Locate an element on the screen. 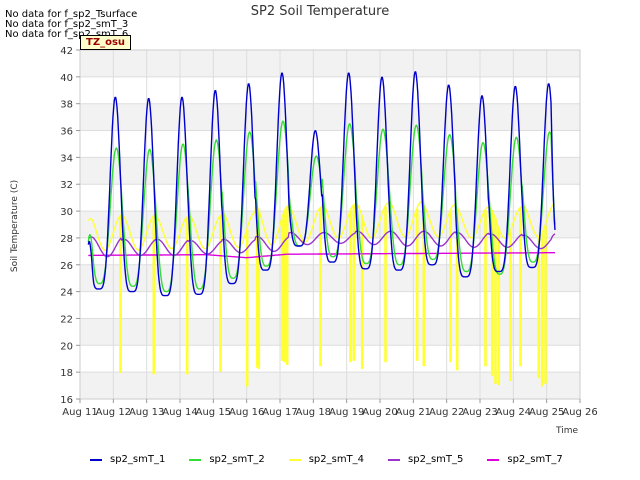 The image size is (640, 480). y-tick-label: 28 is located at coordinates (66, 239).